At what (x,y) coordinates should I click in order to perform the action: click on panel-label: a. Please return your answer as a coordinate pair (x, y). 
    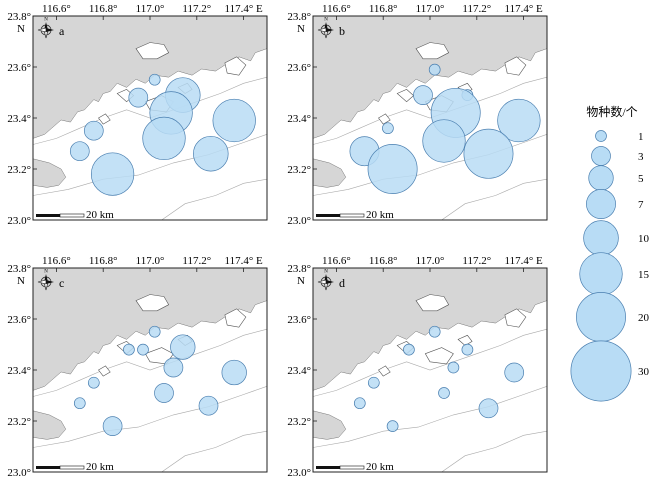
    Looking at the image, I should click on (62, 31).